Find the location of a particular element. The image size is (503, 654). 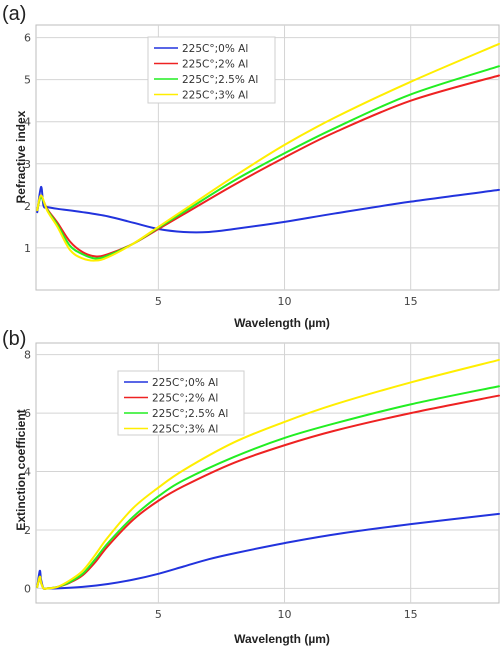

panel-a-legend-label: 225C°;2% Al is located at coordinates (215, 65).